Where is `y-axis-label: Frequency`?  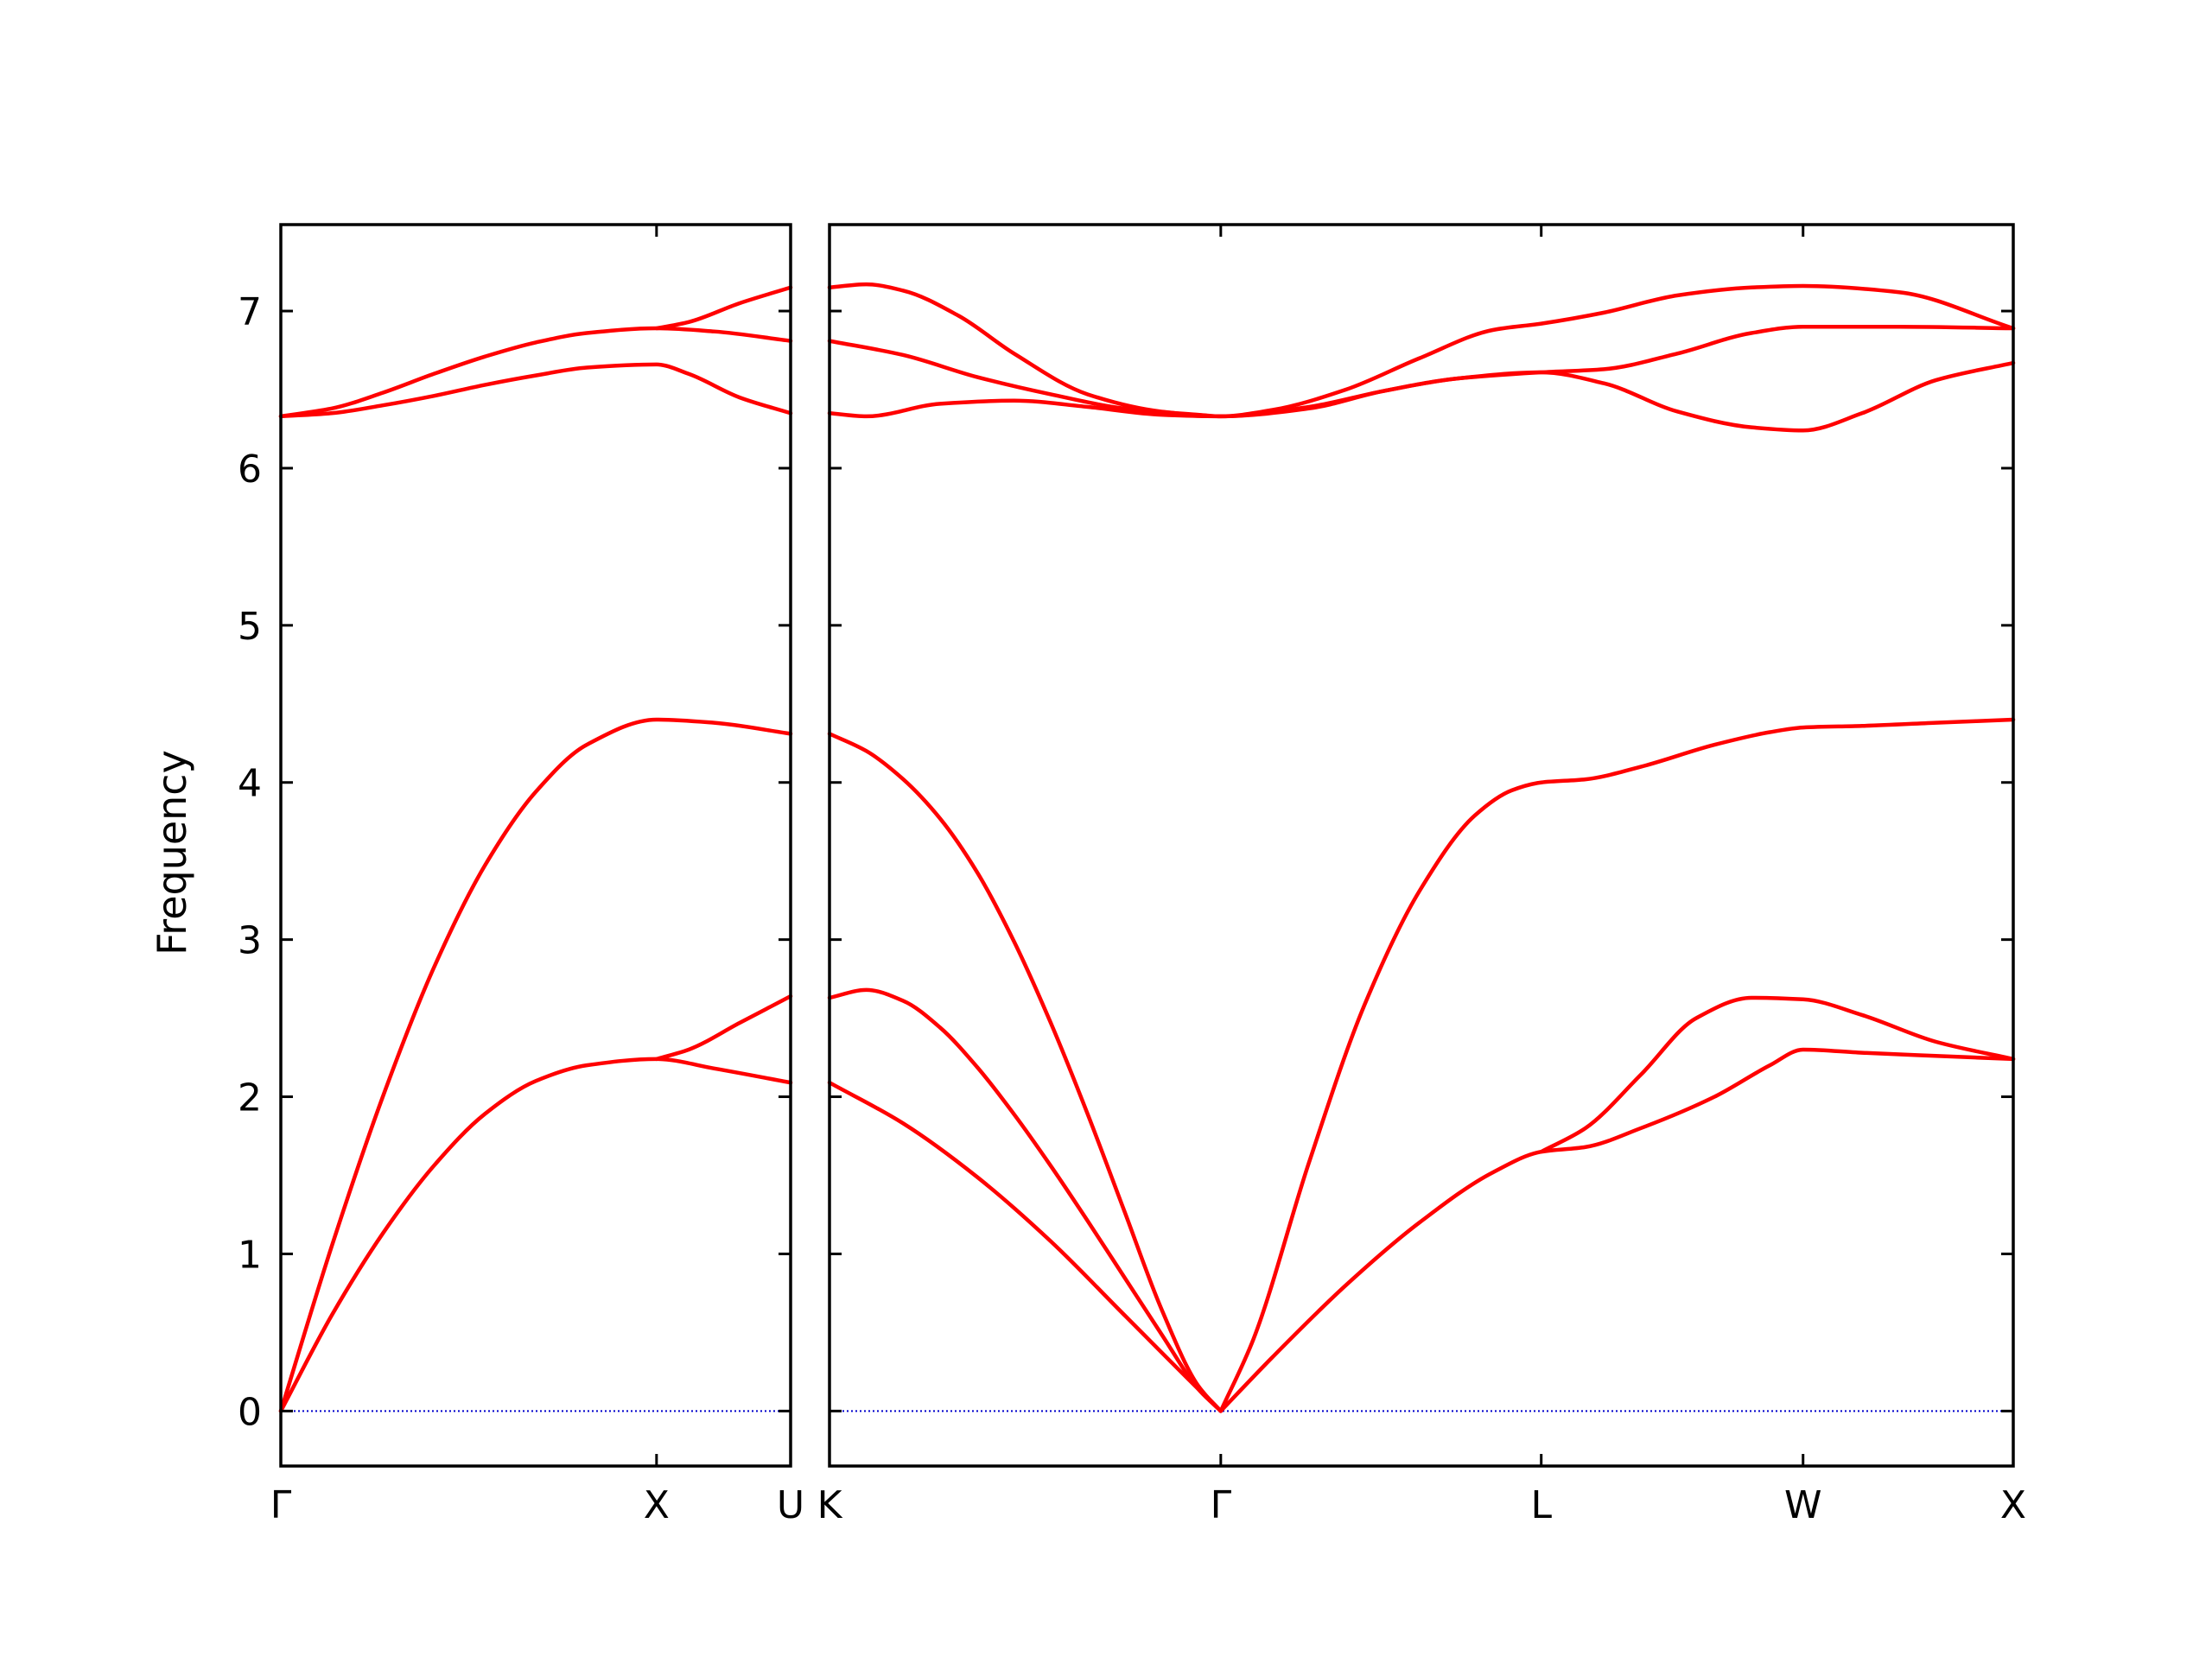
y-axis-label: Frequency is located at coordinates (172, 853).